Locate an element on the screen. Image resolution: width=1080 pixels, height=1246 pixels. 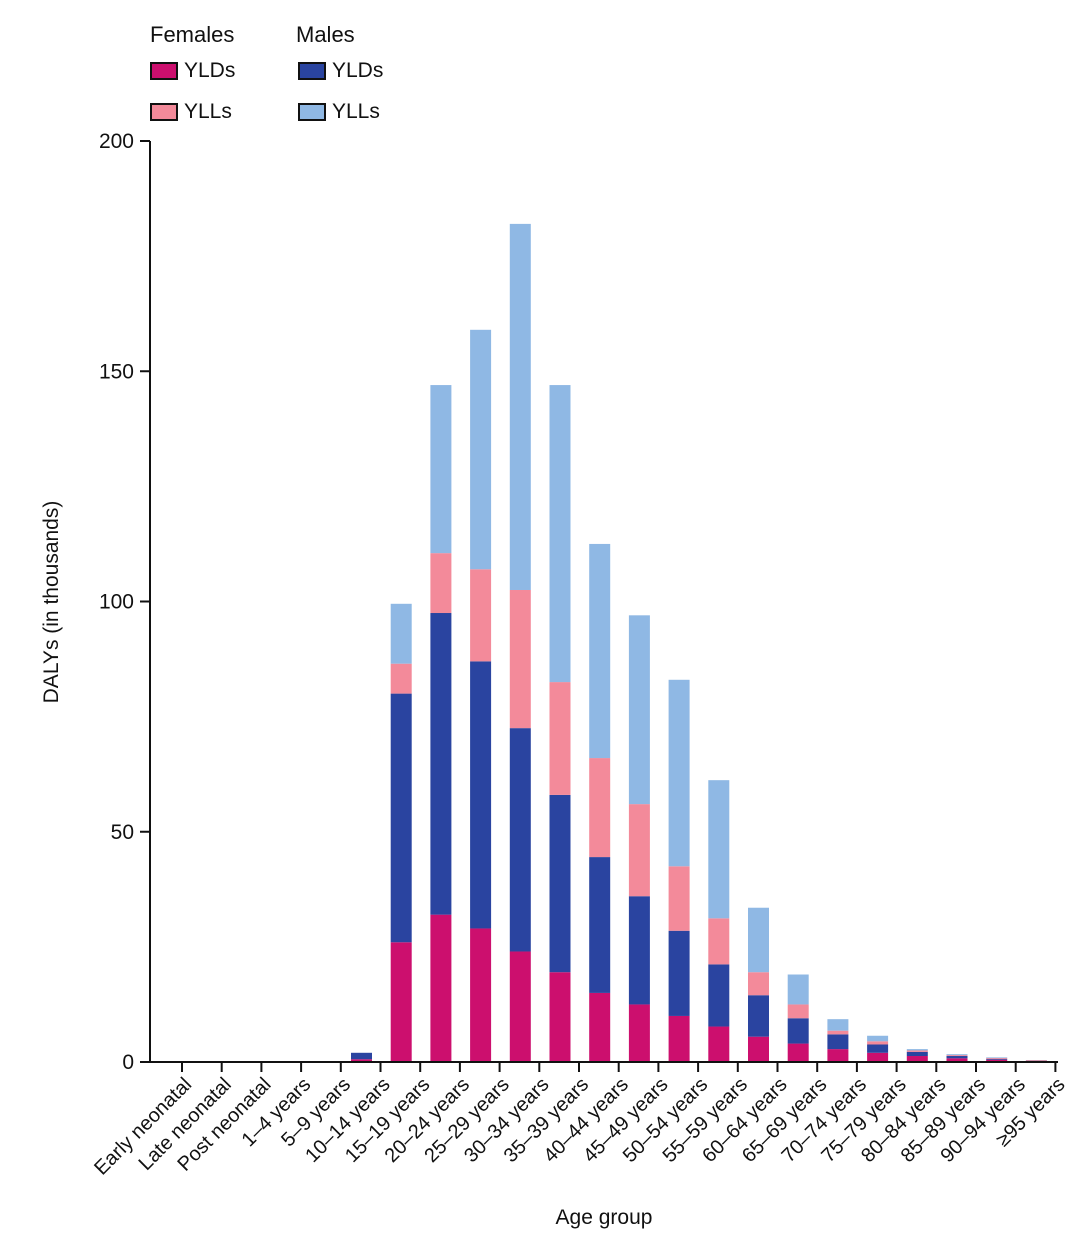
y-axis-ticks: 0 50 100 150 200 is located at coordinates (124, 602).